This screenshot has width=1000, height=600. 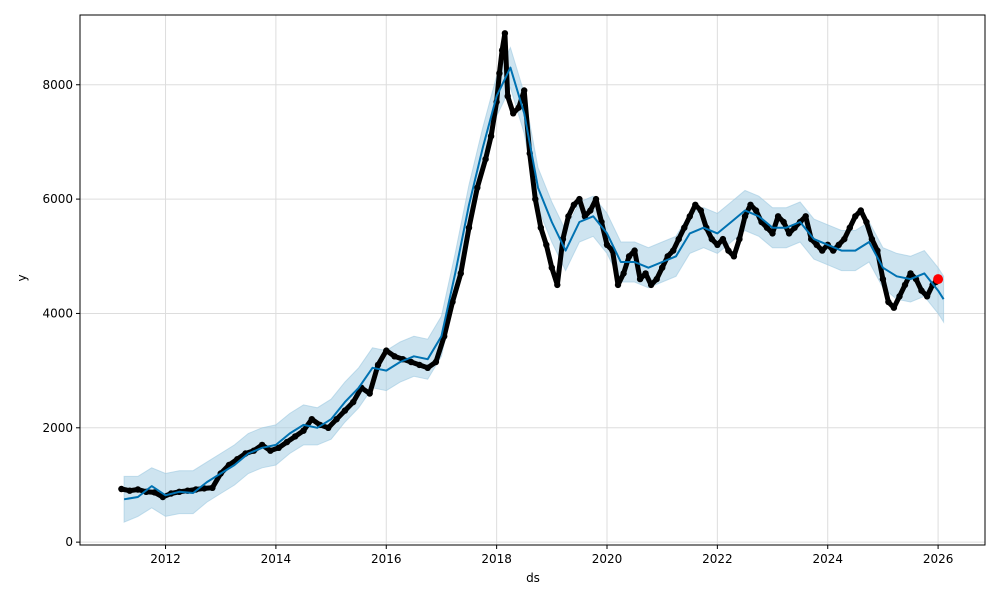 What do you see at coordinates (276, 559) in the screenshot?
I see `x-tick-label: 2014` at bounding box center [276, 559].